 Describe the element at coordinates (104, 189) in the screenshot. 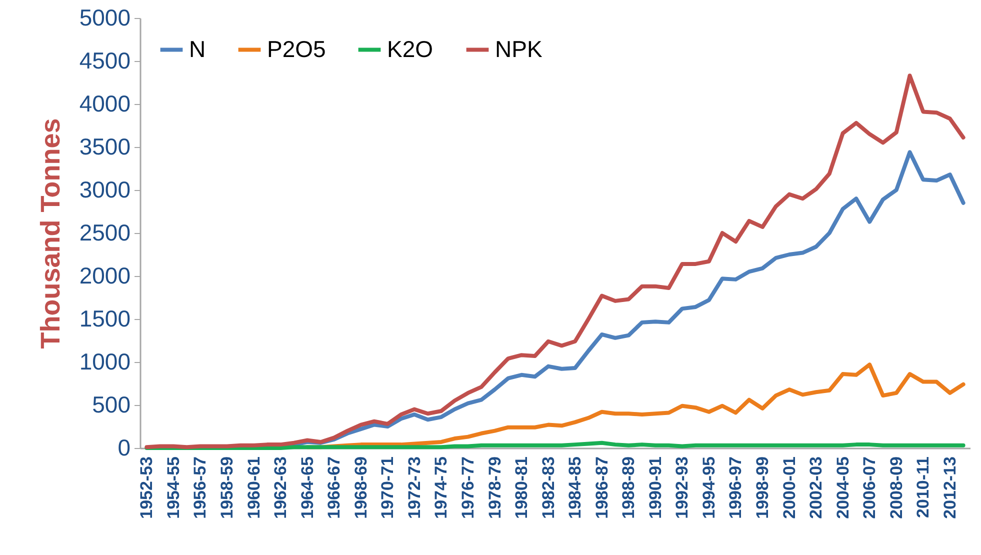

I see `y-tick-label: 3000` at that location.